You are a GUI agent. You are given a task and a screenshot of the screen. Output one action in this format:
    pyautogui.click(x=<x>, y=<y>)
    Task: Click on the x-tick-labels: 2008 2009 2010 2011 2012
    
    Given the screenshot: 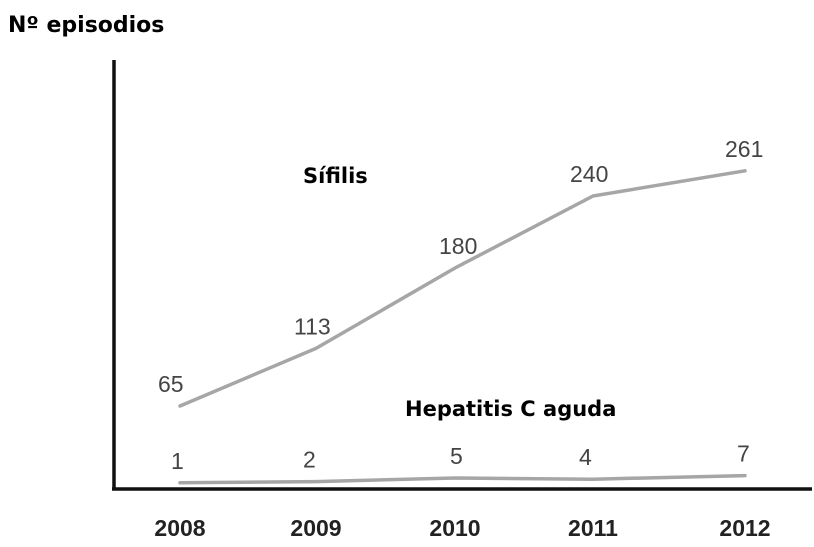 What is the action you would take?
    pyautogui.click(x=462, y=528)
    